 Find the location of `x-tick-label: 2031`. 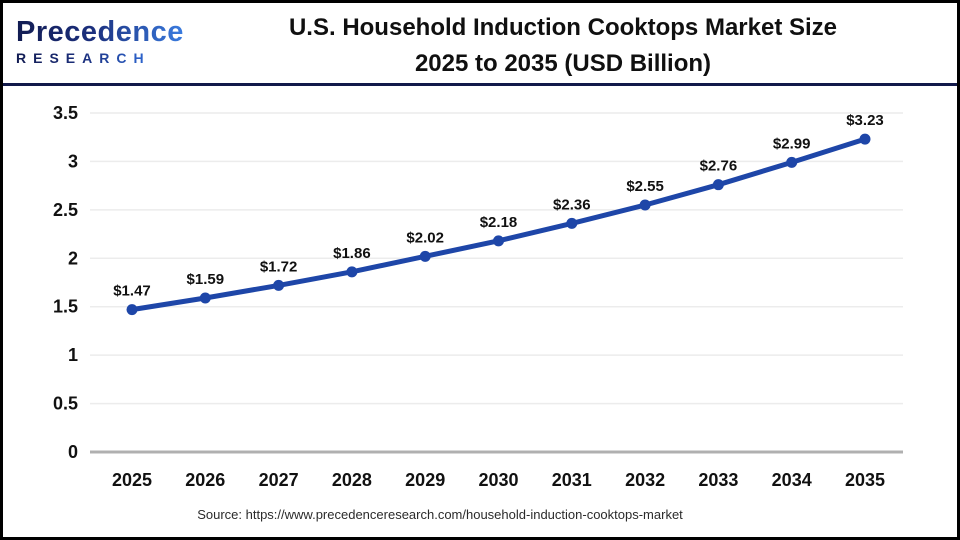

x-tick-label: 2031 is located at coordinates (572, 480).